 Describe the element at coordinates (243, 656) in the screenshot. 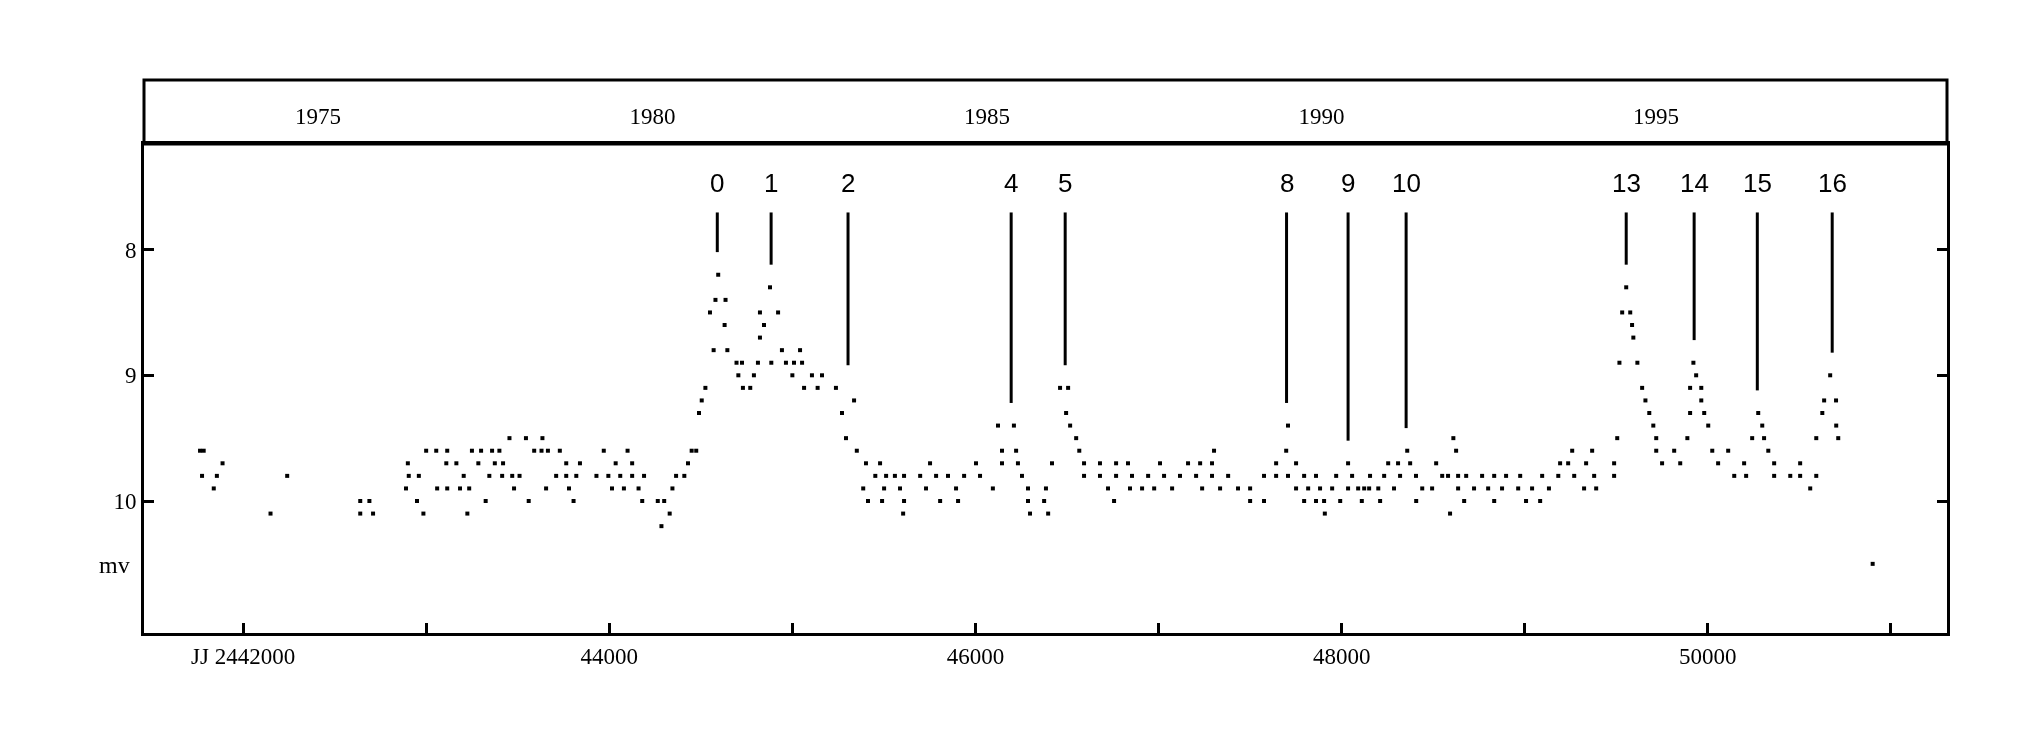

I see `x-tick-label: JJ 2442000` at that location.